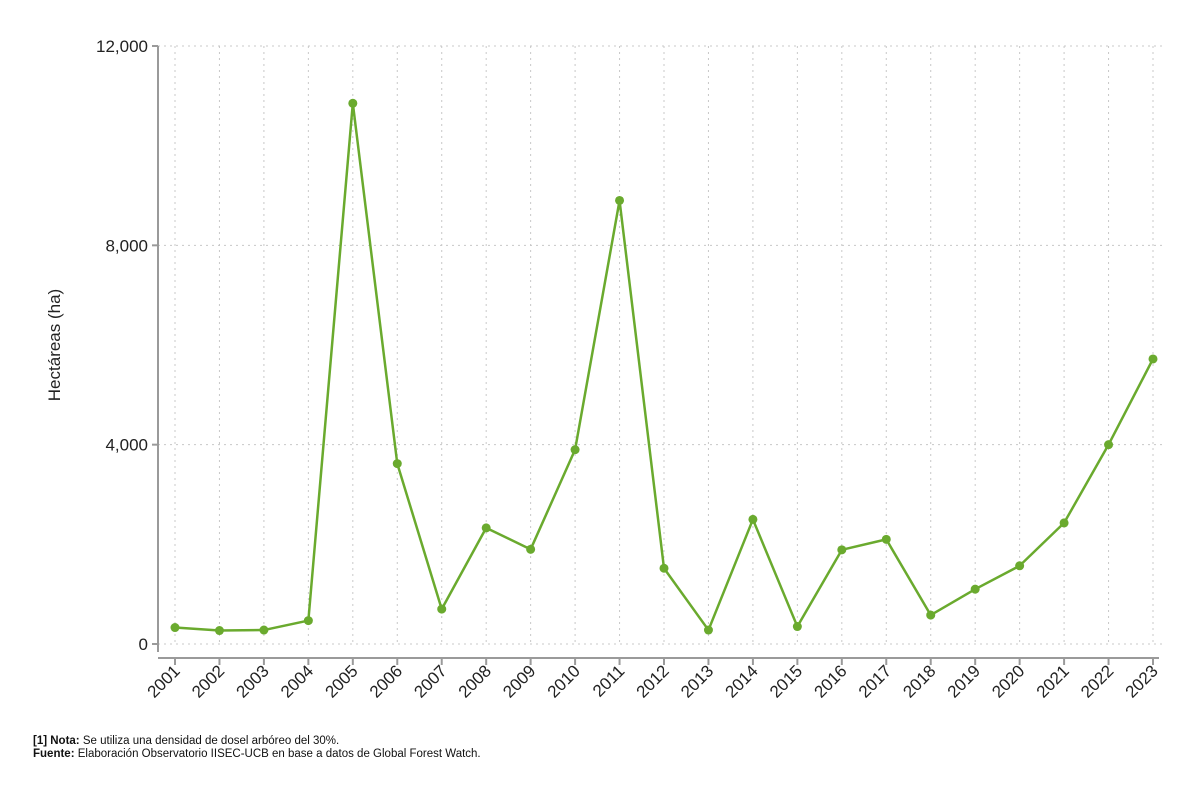 The image size is (1200, 799). What do you see at coordinates (1097, 681) in the screenshot?
I see `x-tick-label: 2022` at bounding box center [1097, 681].